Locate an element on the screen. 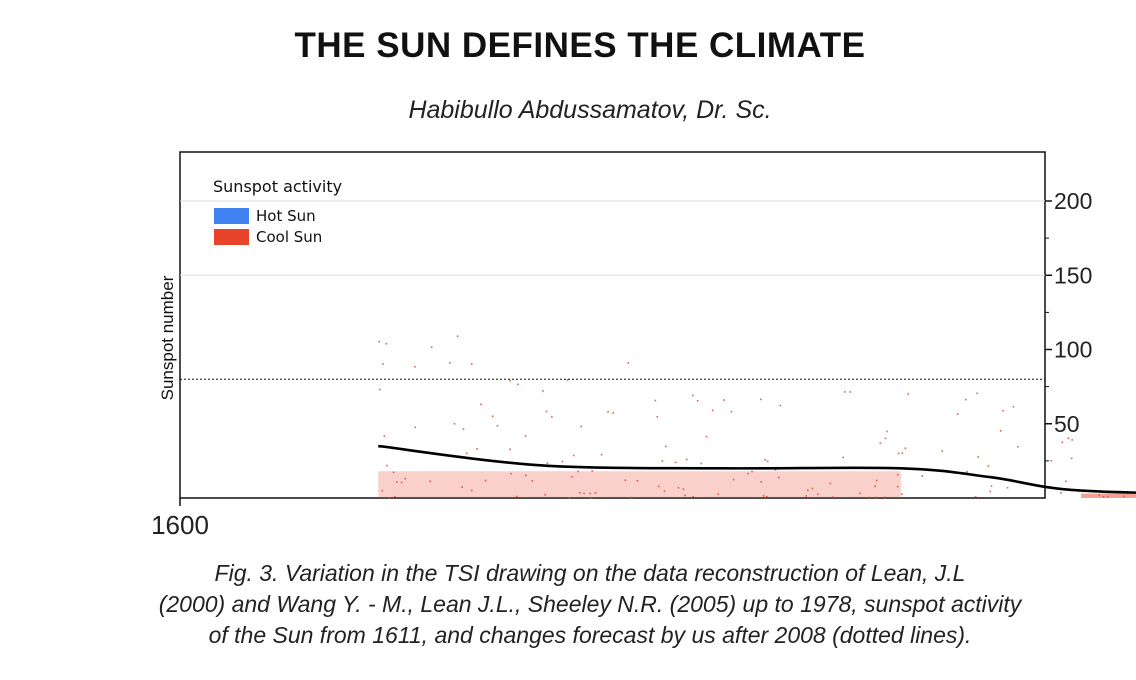 The height and width of the screenshot is (680, 1136). legend-label-1: Cool Sun is located at coordinates (289, 237).